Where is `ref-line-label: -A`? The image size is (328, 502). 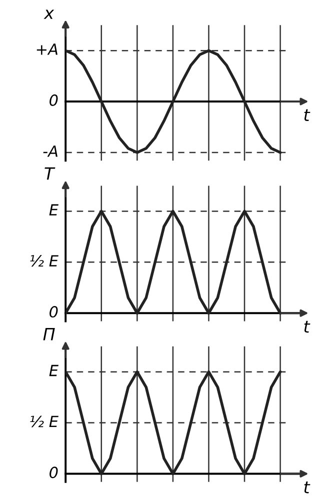
ref-line-label: -A is located at coordinates (50, 151).